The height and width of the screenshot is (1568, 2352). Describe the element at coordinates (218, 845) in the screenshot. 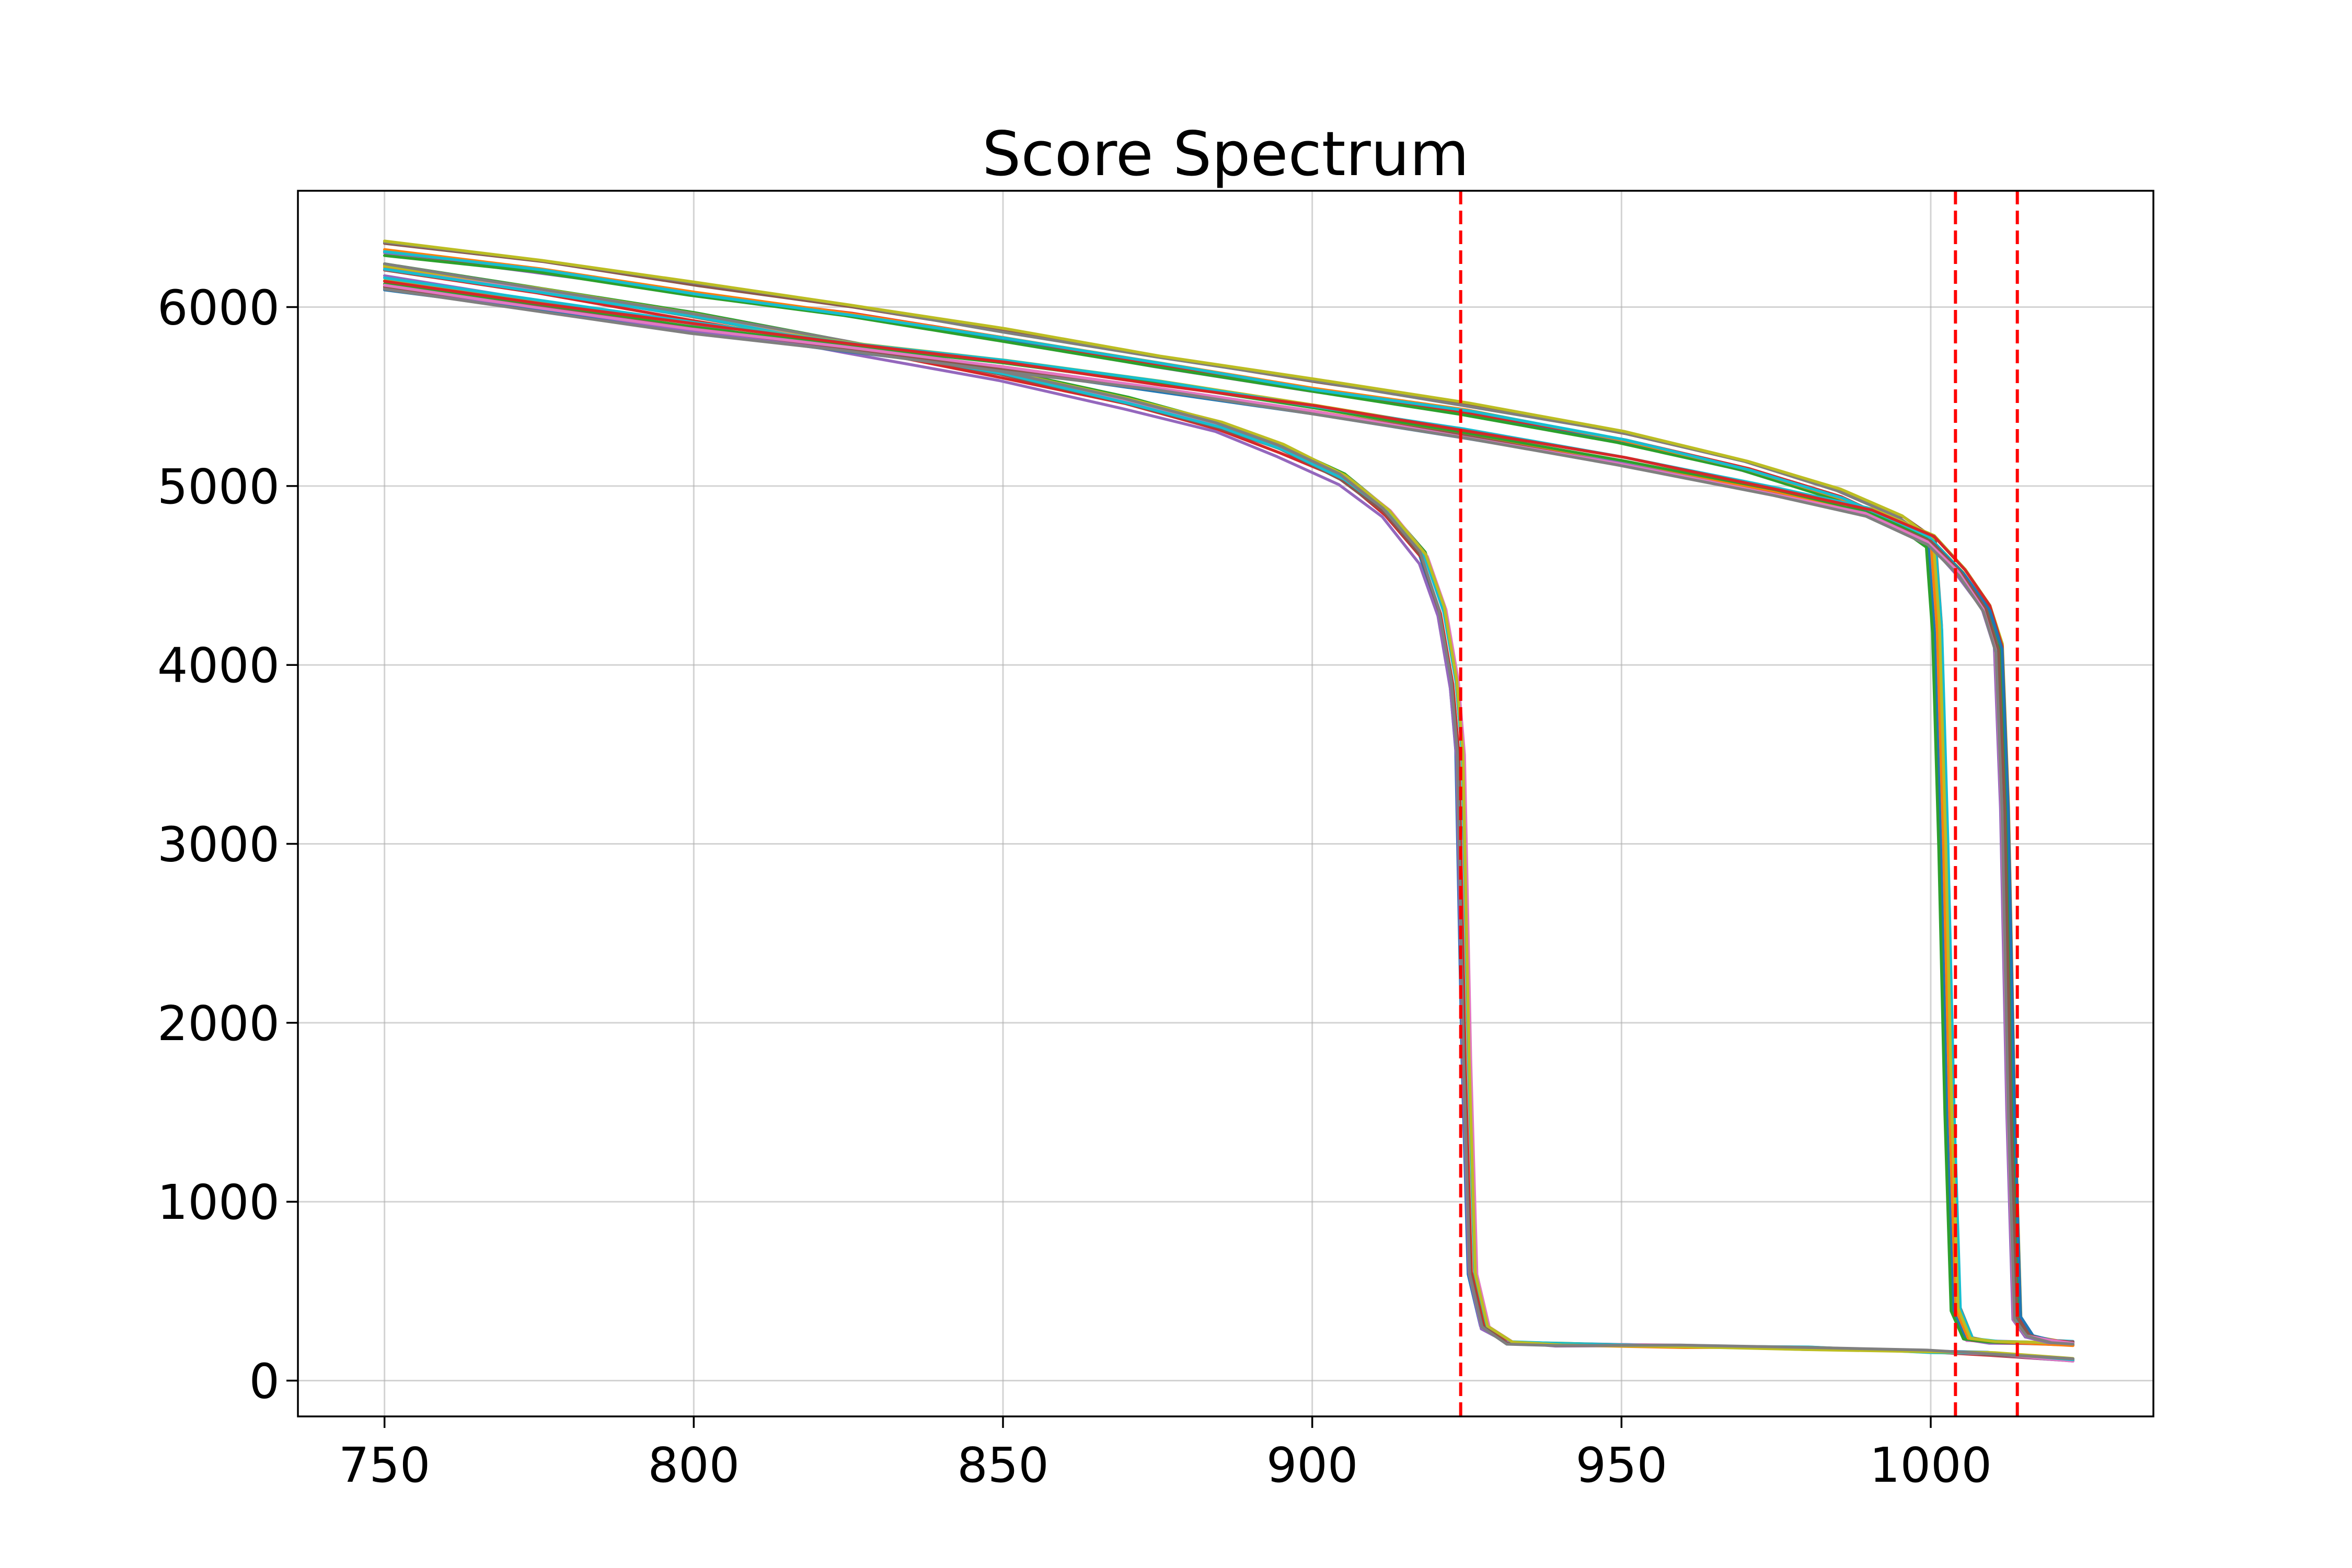

I see `y-tick-label-3: 3000` at that location.